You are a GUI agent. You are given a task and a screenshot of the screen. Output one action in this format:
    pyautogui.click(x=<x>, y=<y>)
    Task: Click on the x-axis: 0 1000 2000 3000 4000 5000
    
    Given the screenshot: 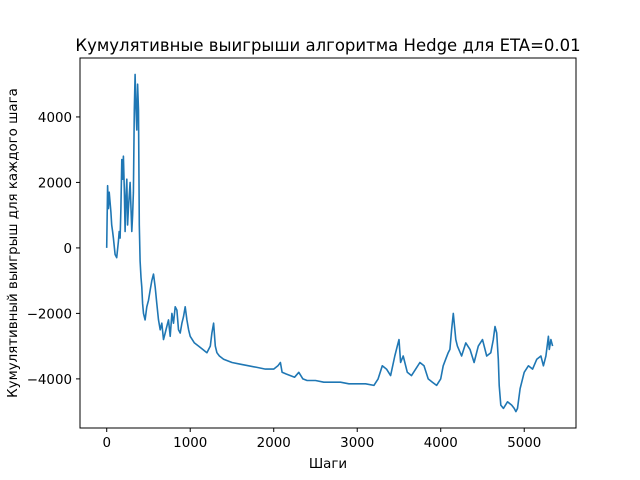 What is the action you would take?
    pyautogui.click(x=321, y=439)
    